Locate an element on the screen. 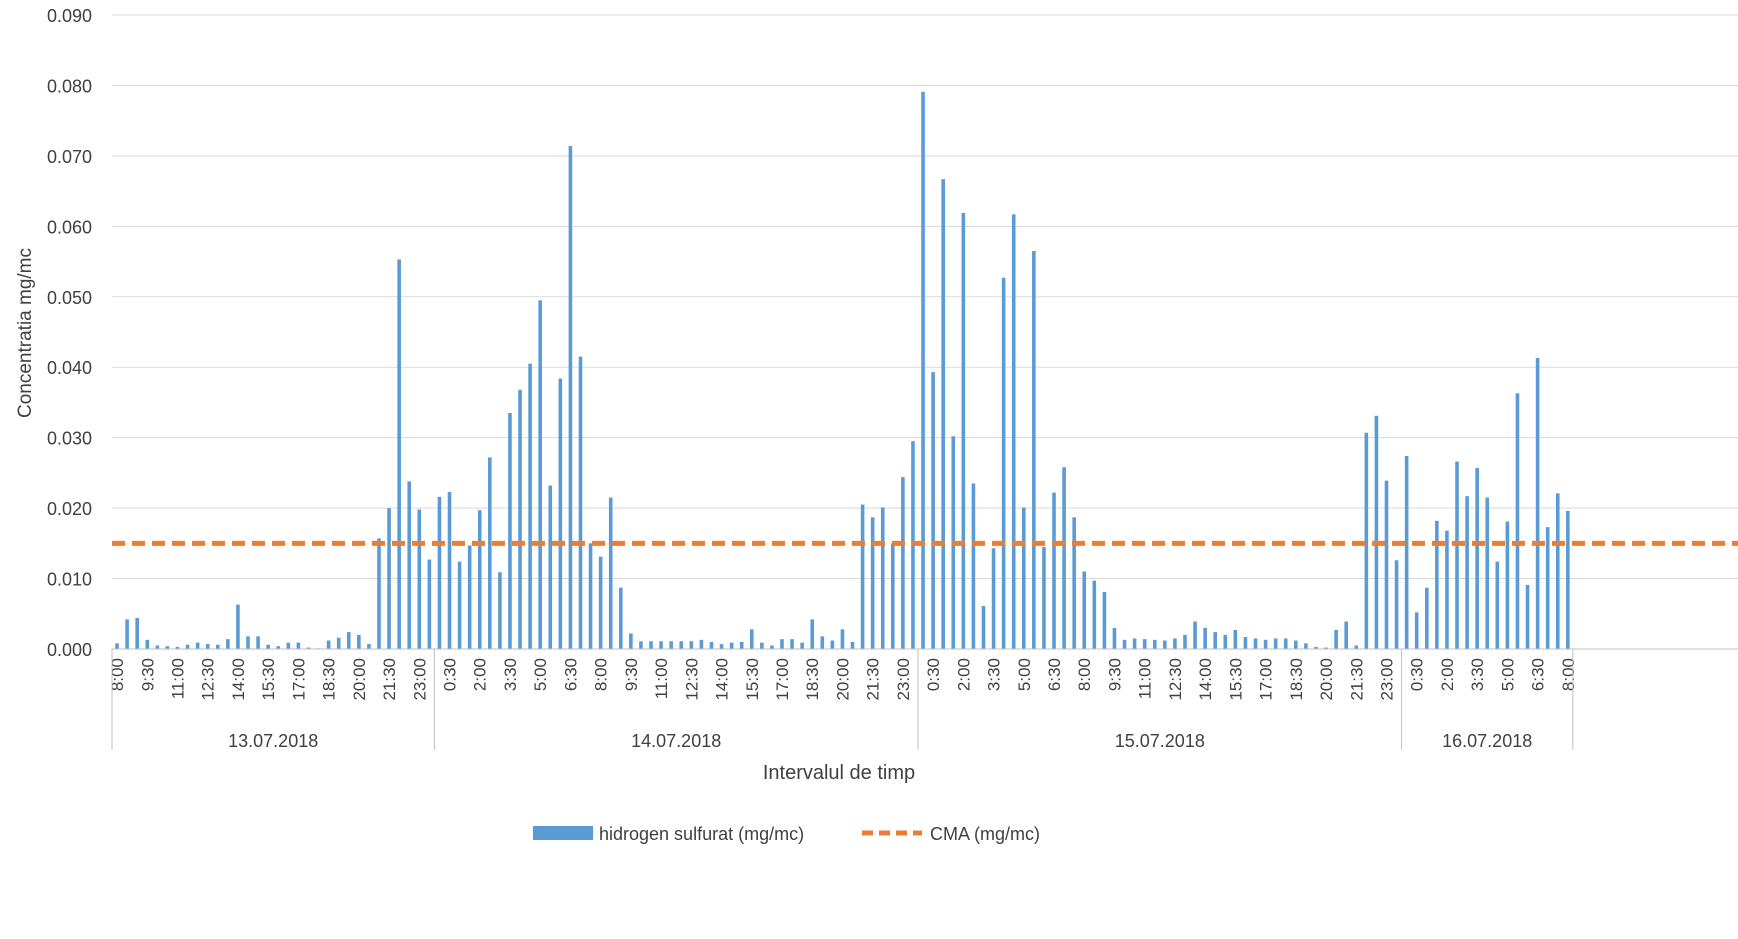 The image size is (1738, 939). x-tick-label: 15:30 is located at coordinates (752, 679).